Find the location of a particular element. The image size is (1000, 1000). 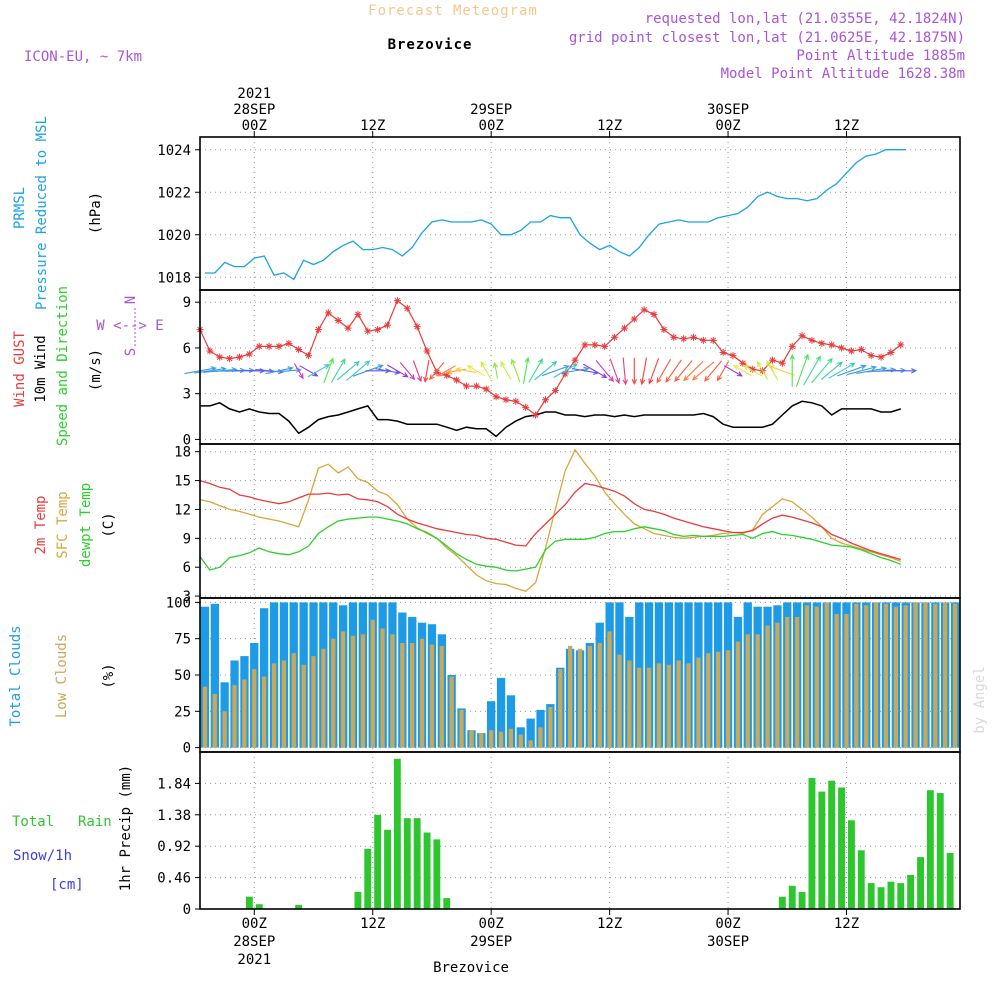

top-time-label: 28SEP is located at coordinates (254, 110).